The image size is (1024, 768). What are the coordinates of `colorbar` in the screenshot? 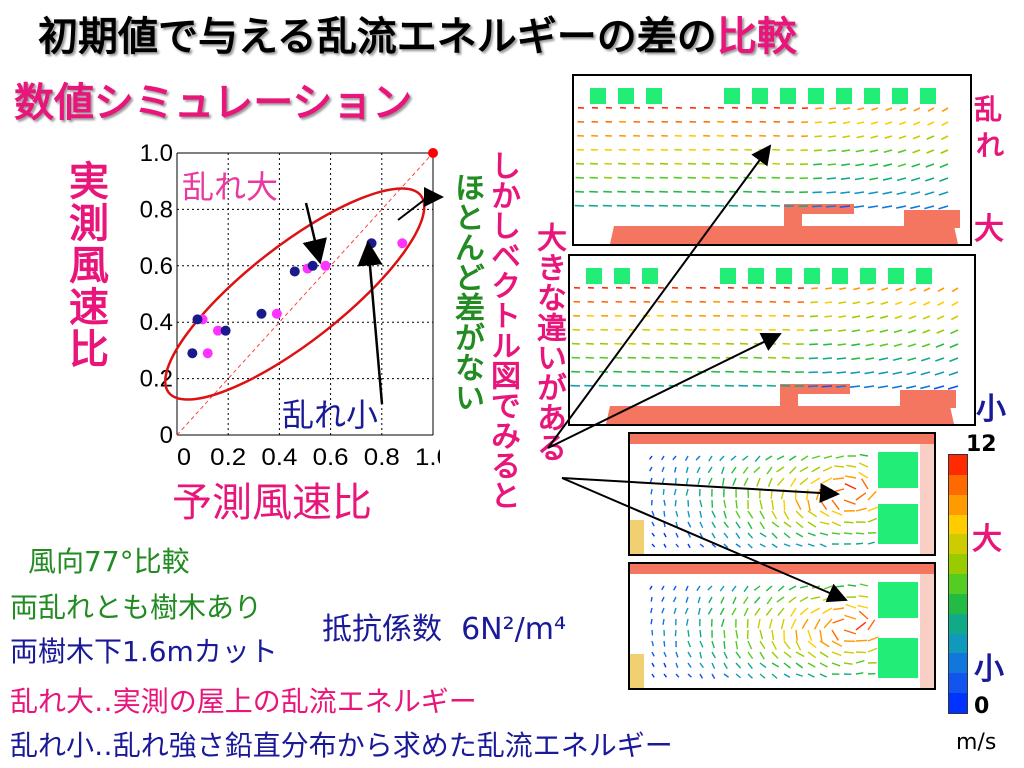 It's located at (958, 584).